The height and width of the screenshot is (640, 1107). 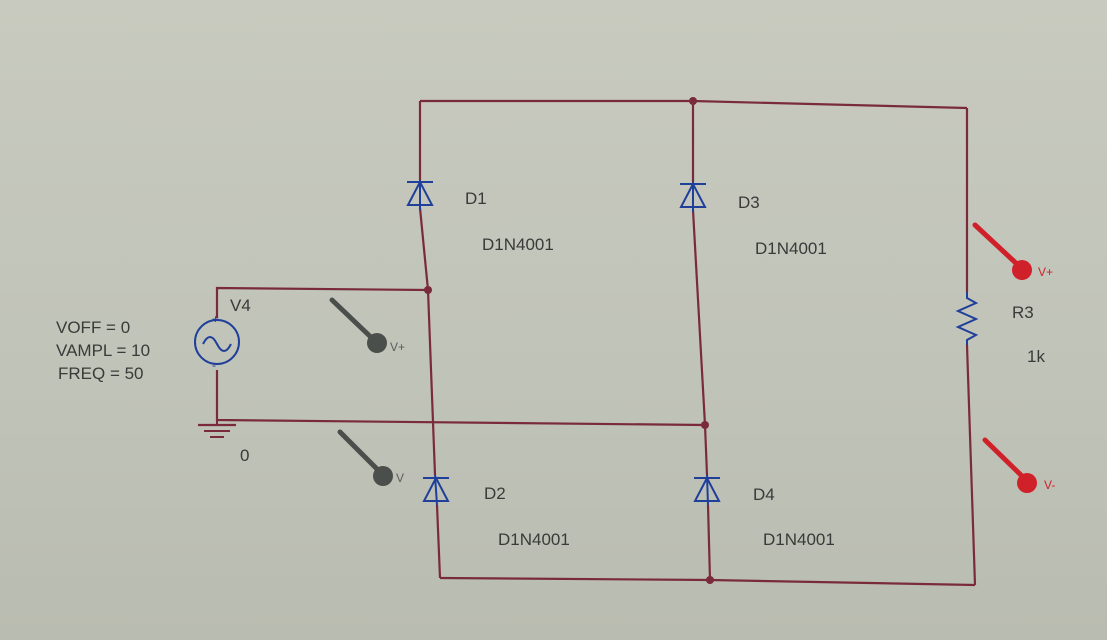 What do you see at coordinates (799, 539) in the screenshot?
I see `d4-model-label: D1N4001` at bounding box center [799, 539].